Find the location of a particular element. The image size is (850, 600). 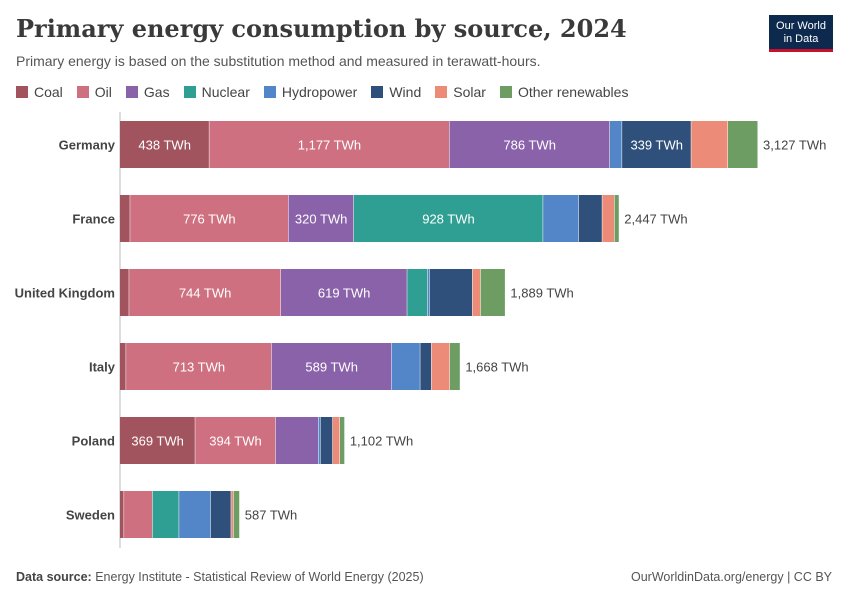

data-label: 713 TWh is located at coordinates (199, 367).